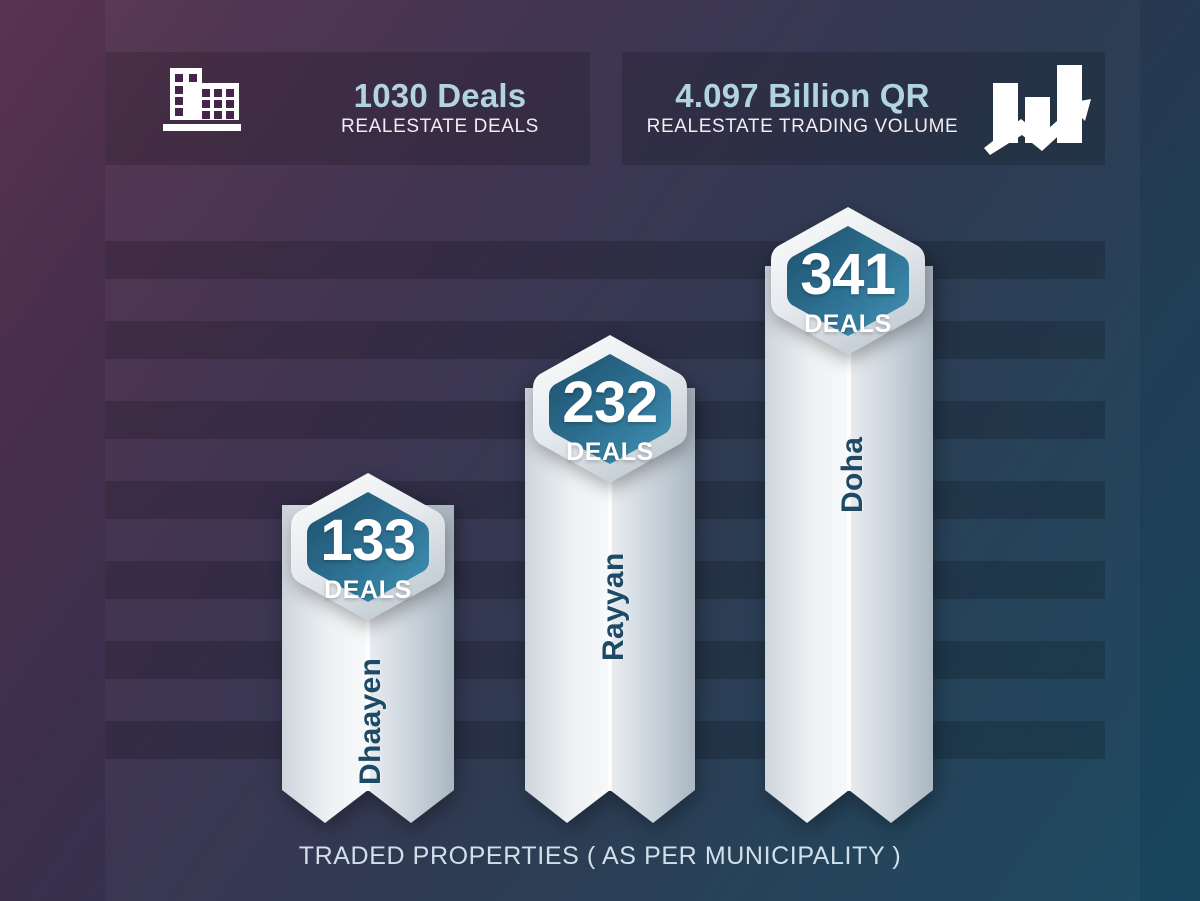  What do you see at coordinates (802, 127) in the screenshot?
I see `stat-label: REALESTATE TRADING VOLUME` at bounding box center [802, 127].